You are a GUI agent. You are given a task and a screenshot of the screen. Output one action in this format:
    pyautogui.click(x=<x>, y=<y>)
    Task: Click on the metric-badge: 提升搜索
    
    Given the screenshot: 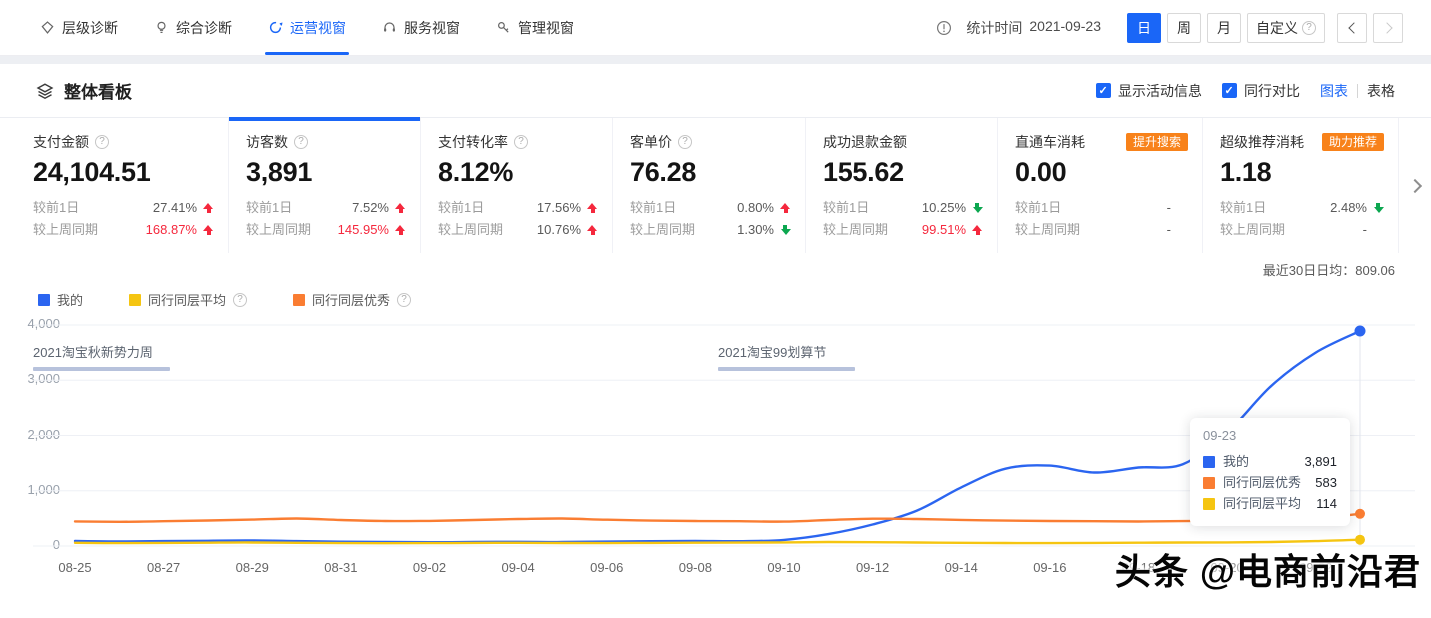 What is the action you would take?
    pyautogui.click(x=1156, y=142)
    